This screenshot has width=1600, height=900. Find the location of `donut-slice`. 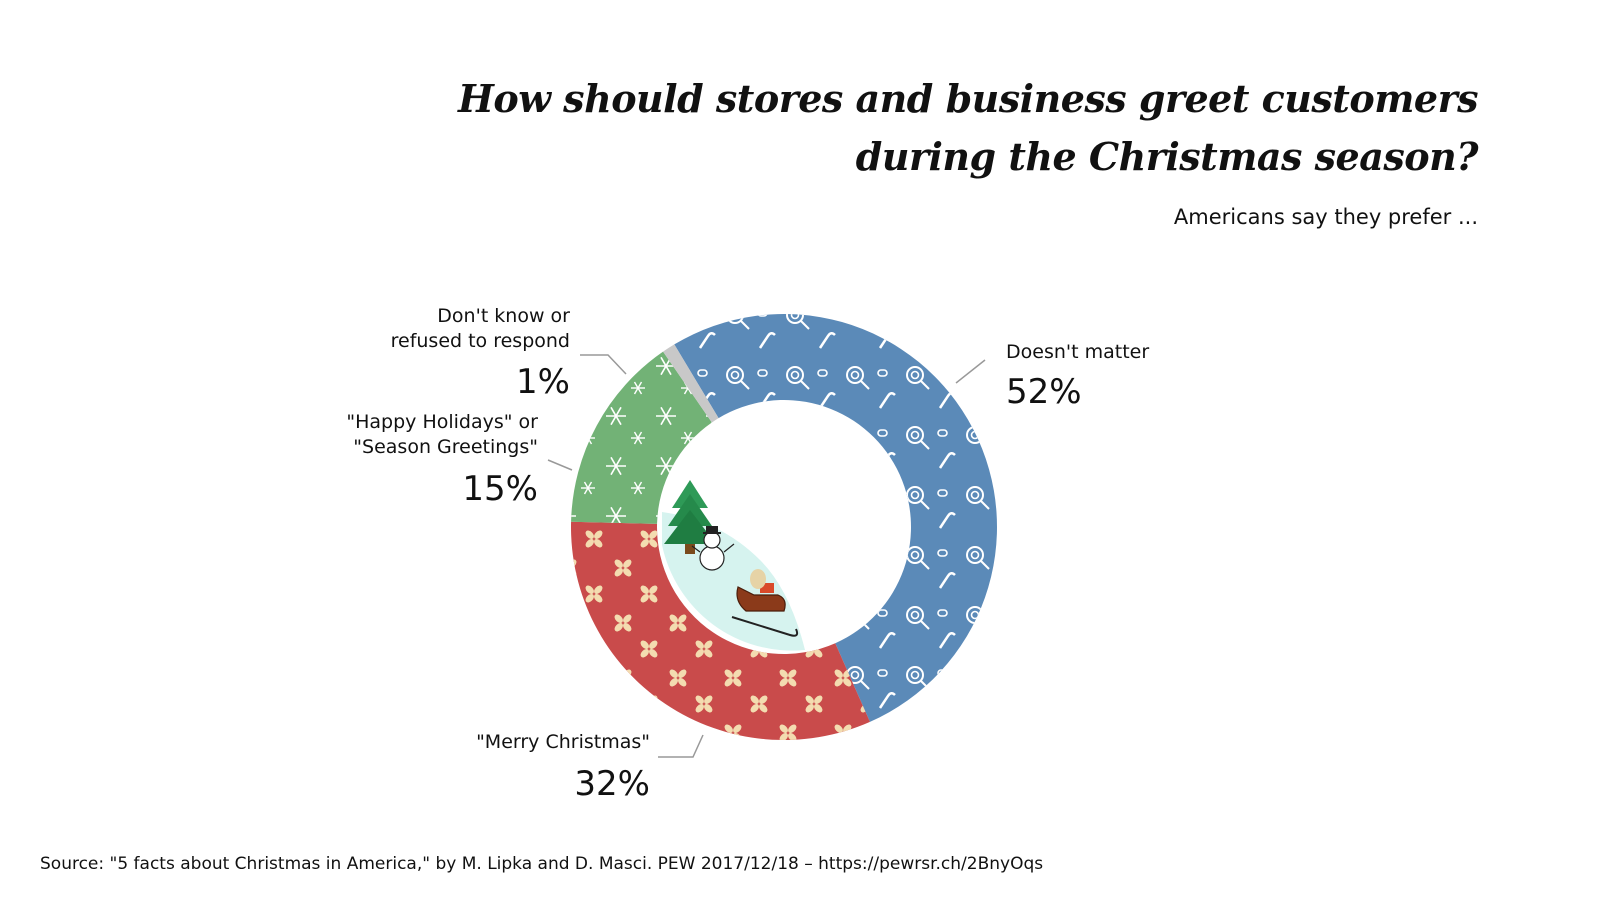

donut-slice is located at coordinates (691, 383).